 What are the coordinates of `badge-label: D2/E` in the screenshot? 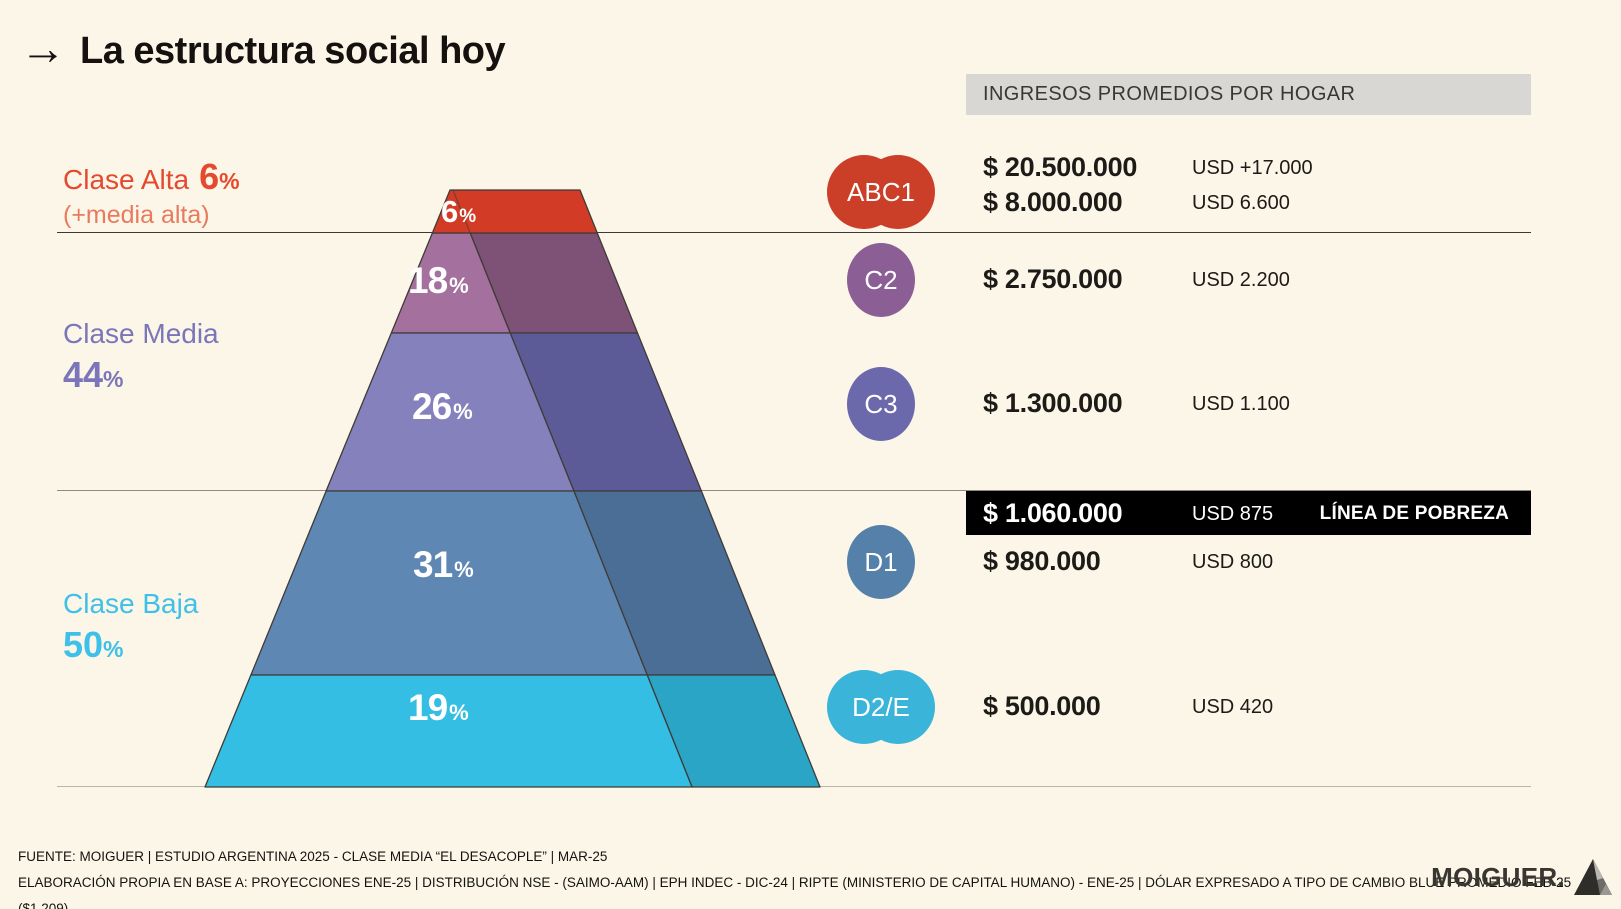 It's located at (881, 706).